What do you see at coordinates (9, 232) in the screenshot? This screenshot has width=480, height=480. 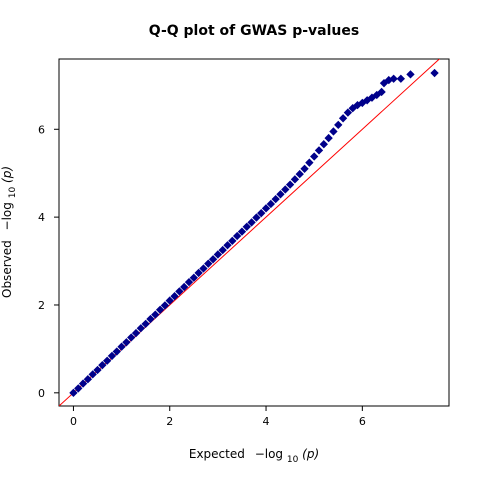 I see `y-axis-label: Observed −log 10 (p)` at bounding box center [9, 232].